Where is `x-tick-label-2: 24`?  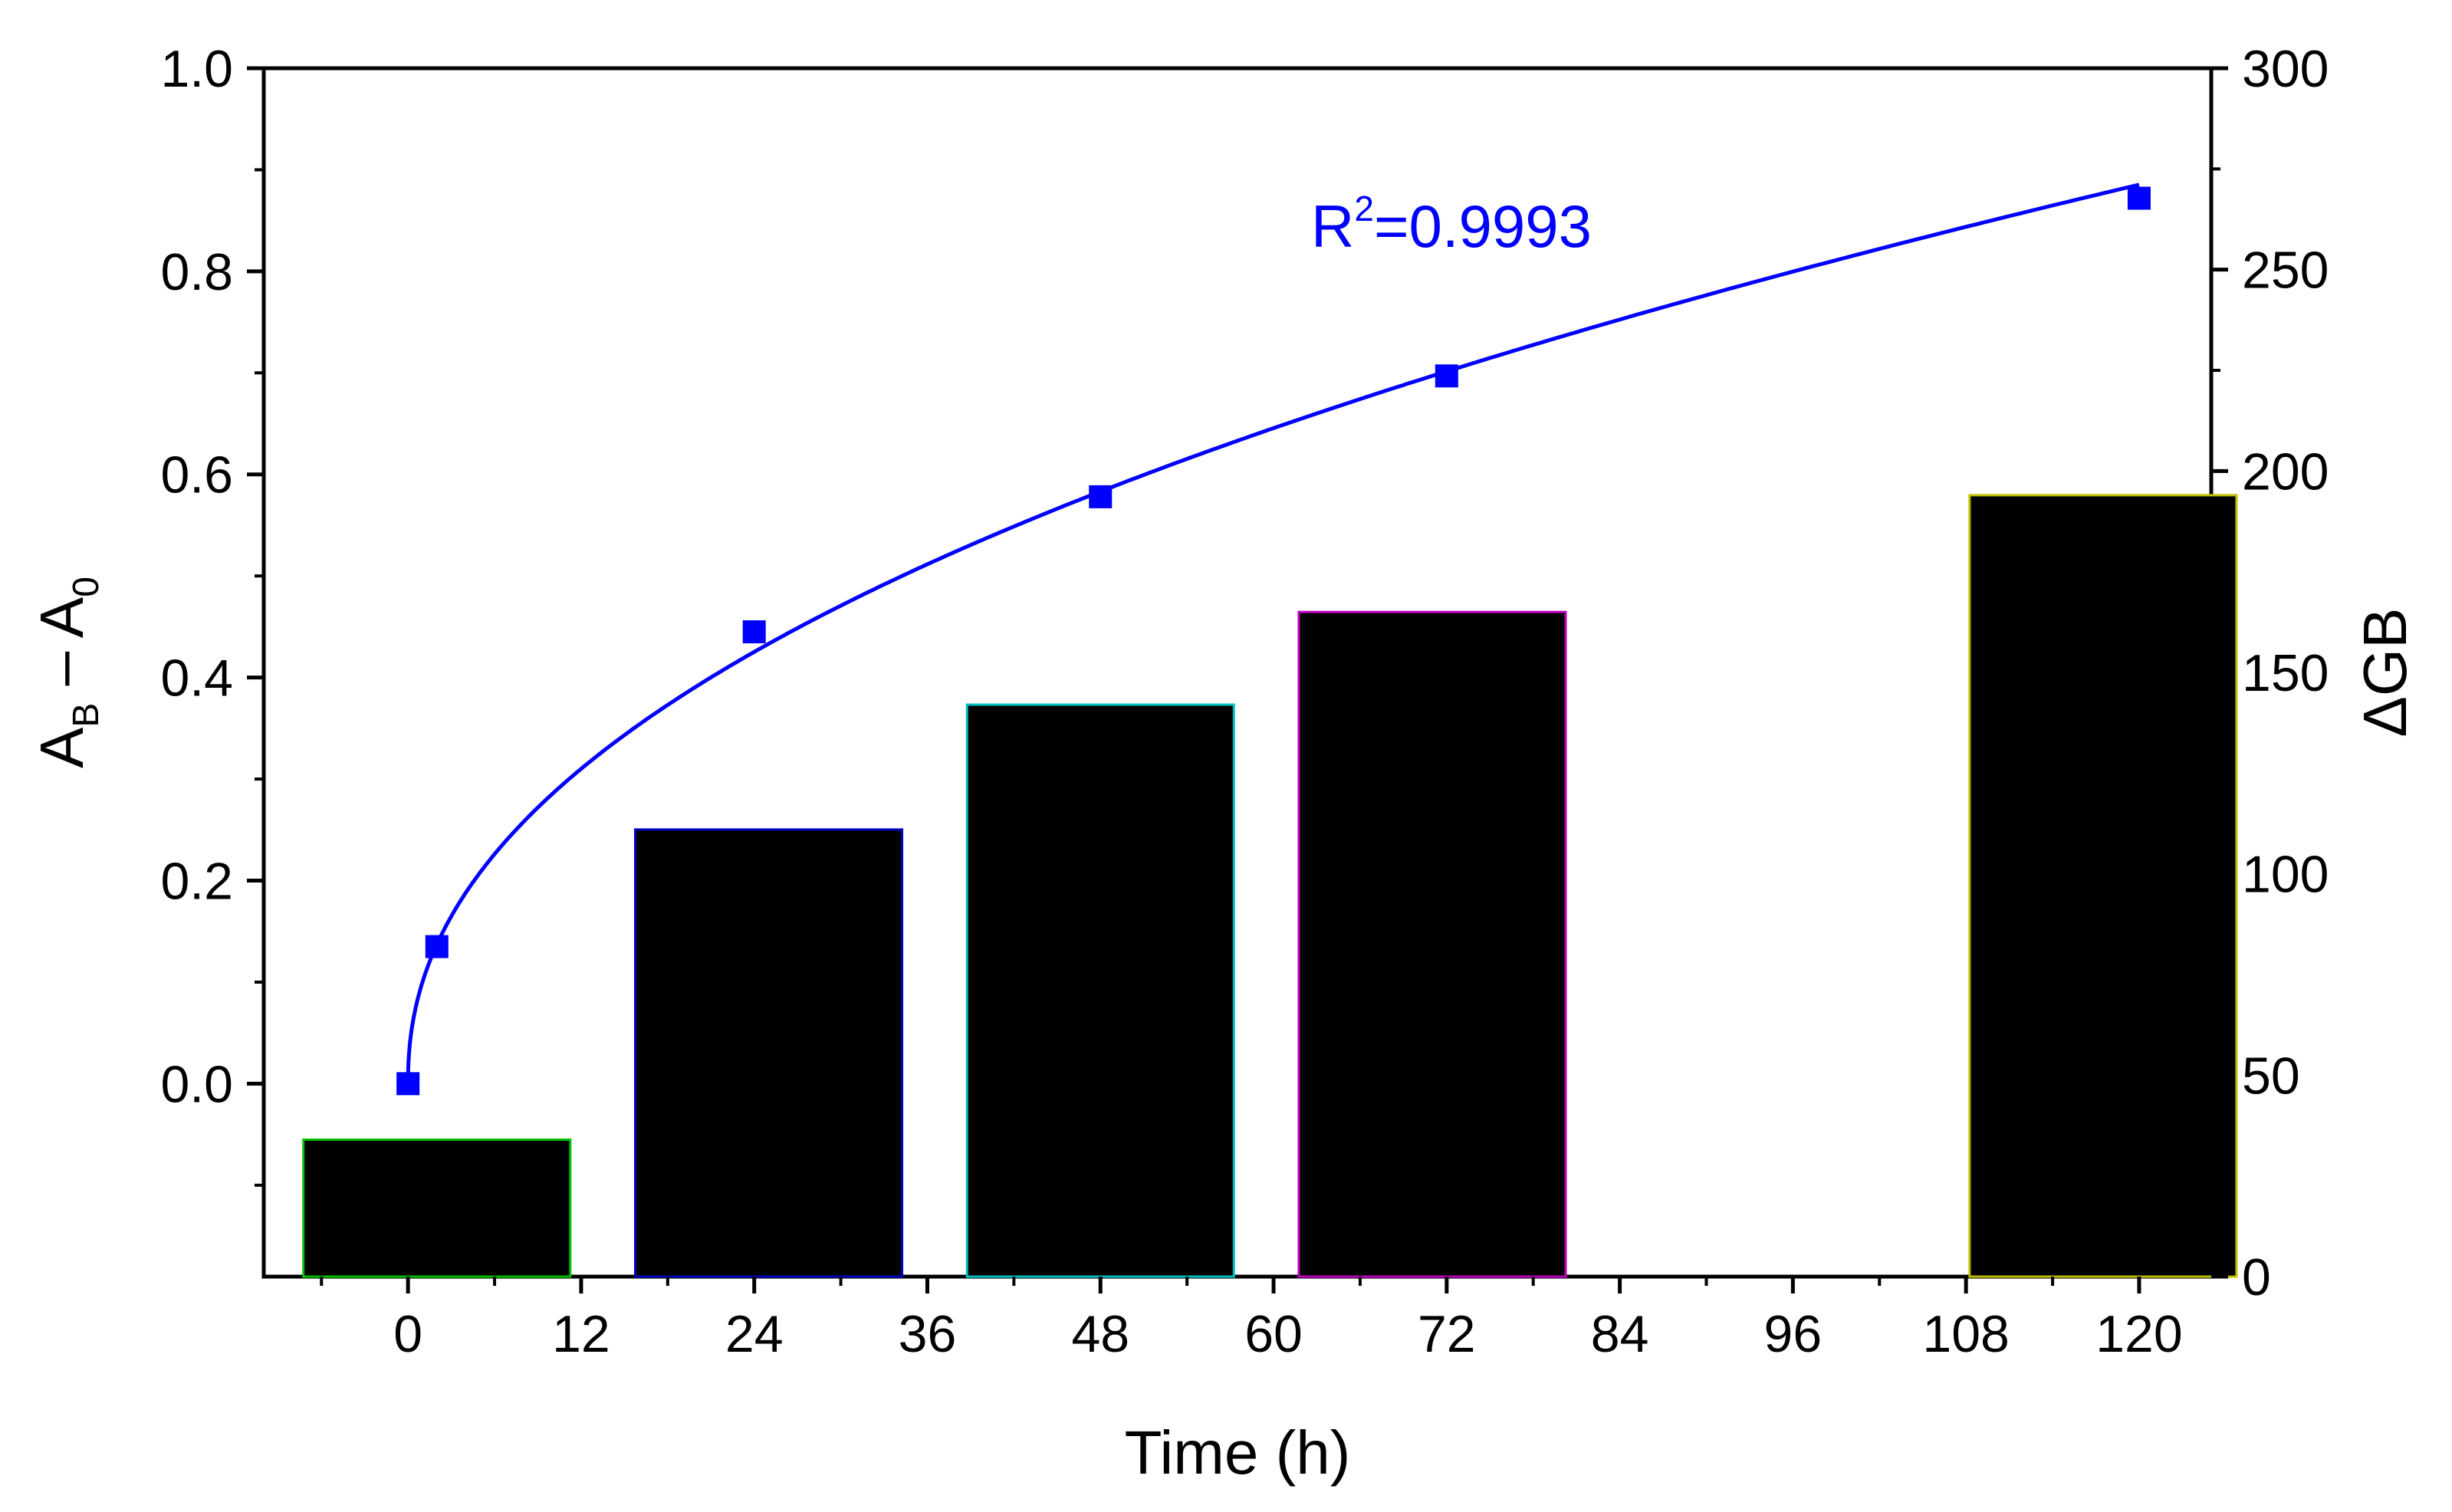
x-tick-label-2: 24 is located at coordinates (754, 1334).